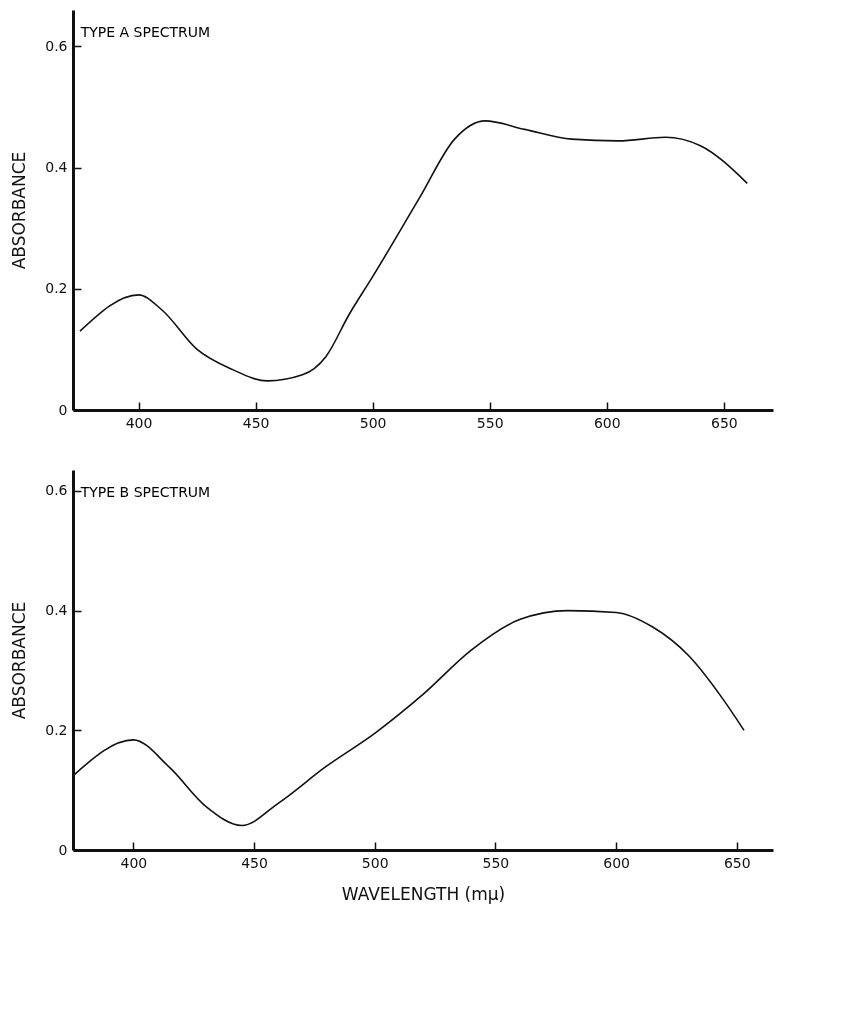 The image size is (858, 1019). Describe the element at coordinates (423, 893) in the screenshot. I see `x-axis-title: WAVELENGTH (mμ)` at that location.